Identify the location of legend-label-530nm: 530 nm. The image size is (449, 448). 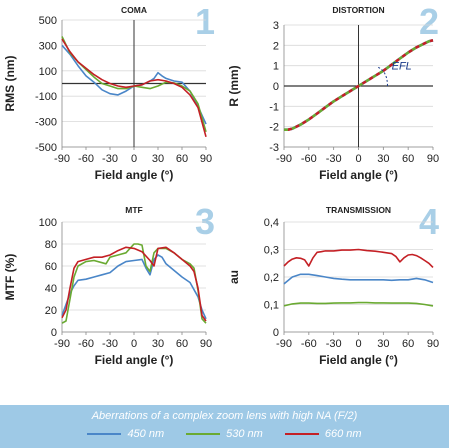
(244, 434).